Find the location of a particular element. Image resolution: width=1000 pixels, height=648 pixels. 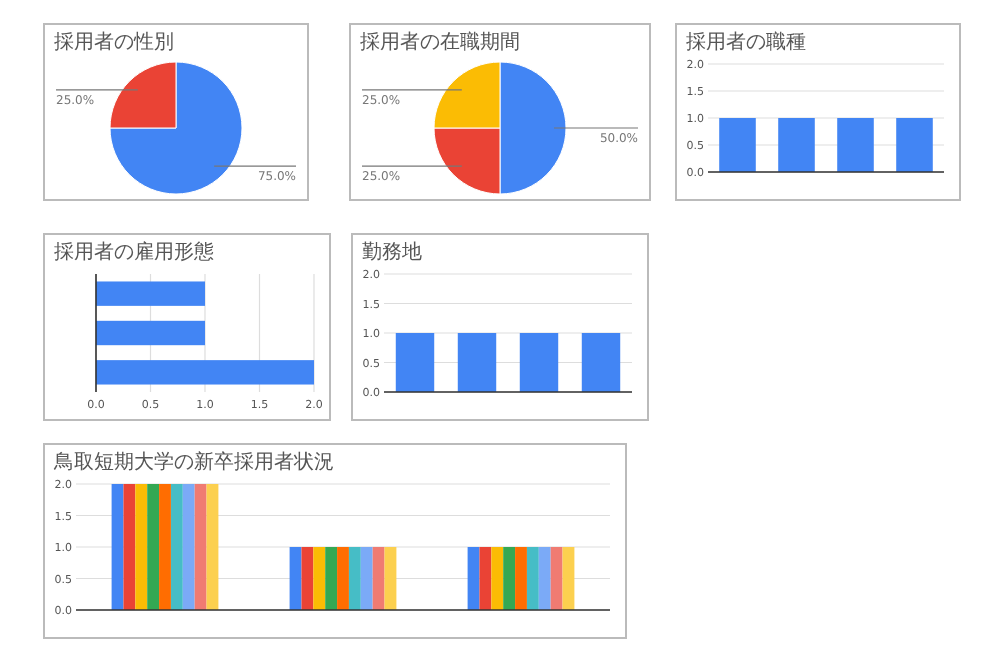

chart-title: 採用者の雇用形態 is located at coordinates (134, 252).